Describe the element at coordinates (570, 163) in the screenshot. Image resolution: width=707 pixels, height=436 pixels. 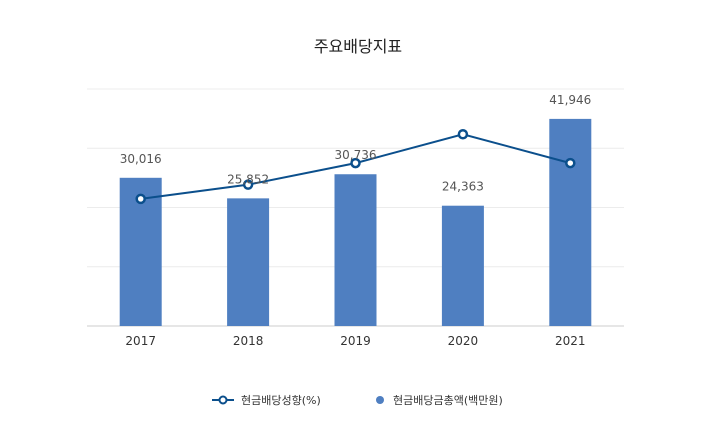
I see `line-point-2021` at that location.